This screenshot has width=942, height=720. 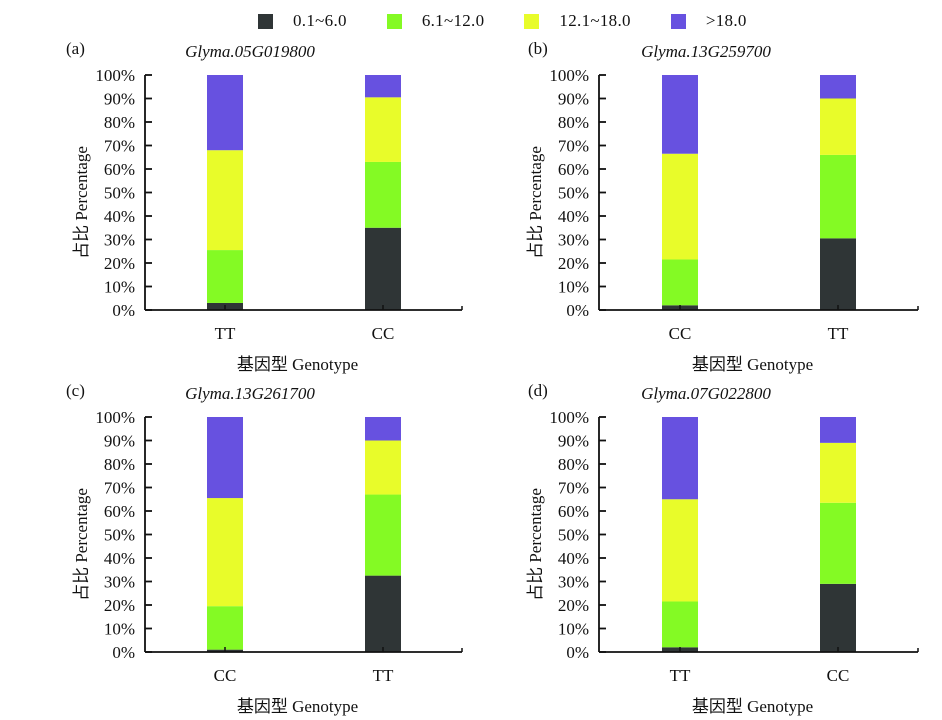 I want to click on panel-title: Glyma.07G022800, so click(x=706, y=393).